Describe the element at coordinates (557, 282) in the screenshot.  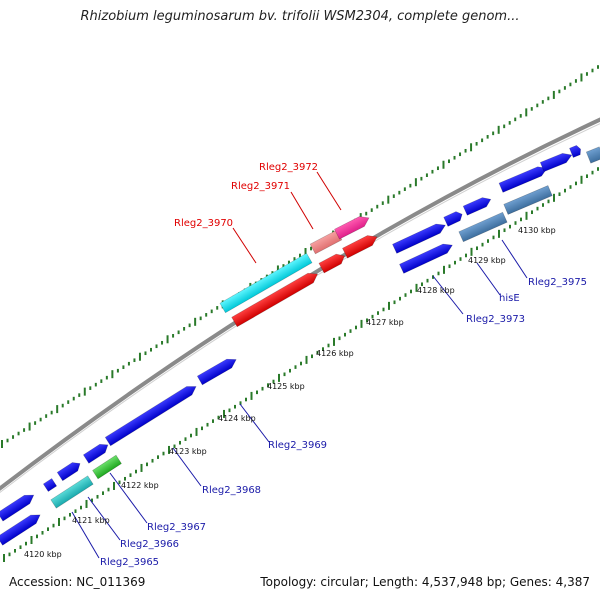
I see `gene-label-rleg2-3975: Rleg2_3975` at that location.